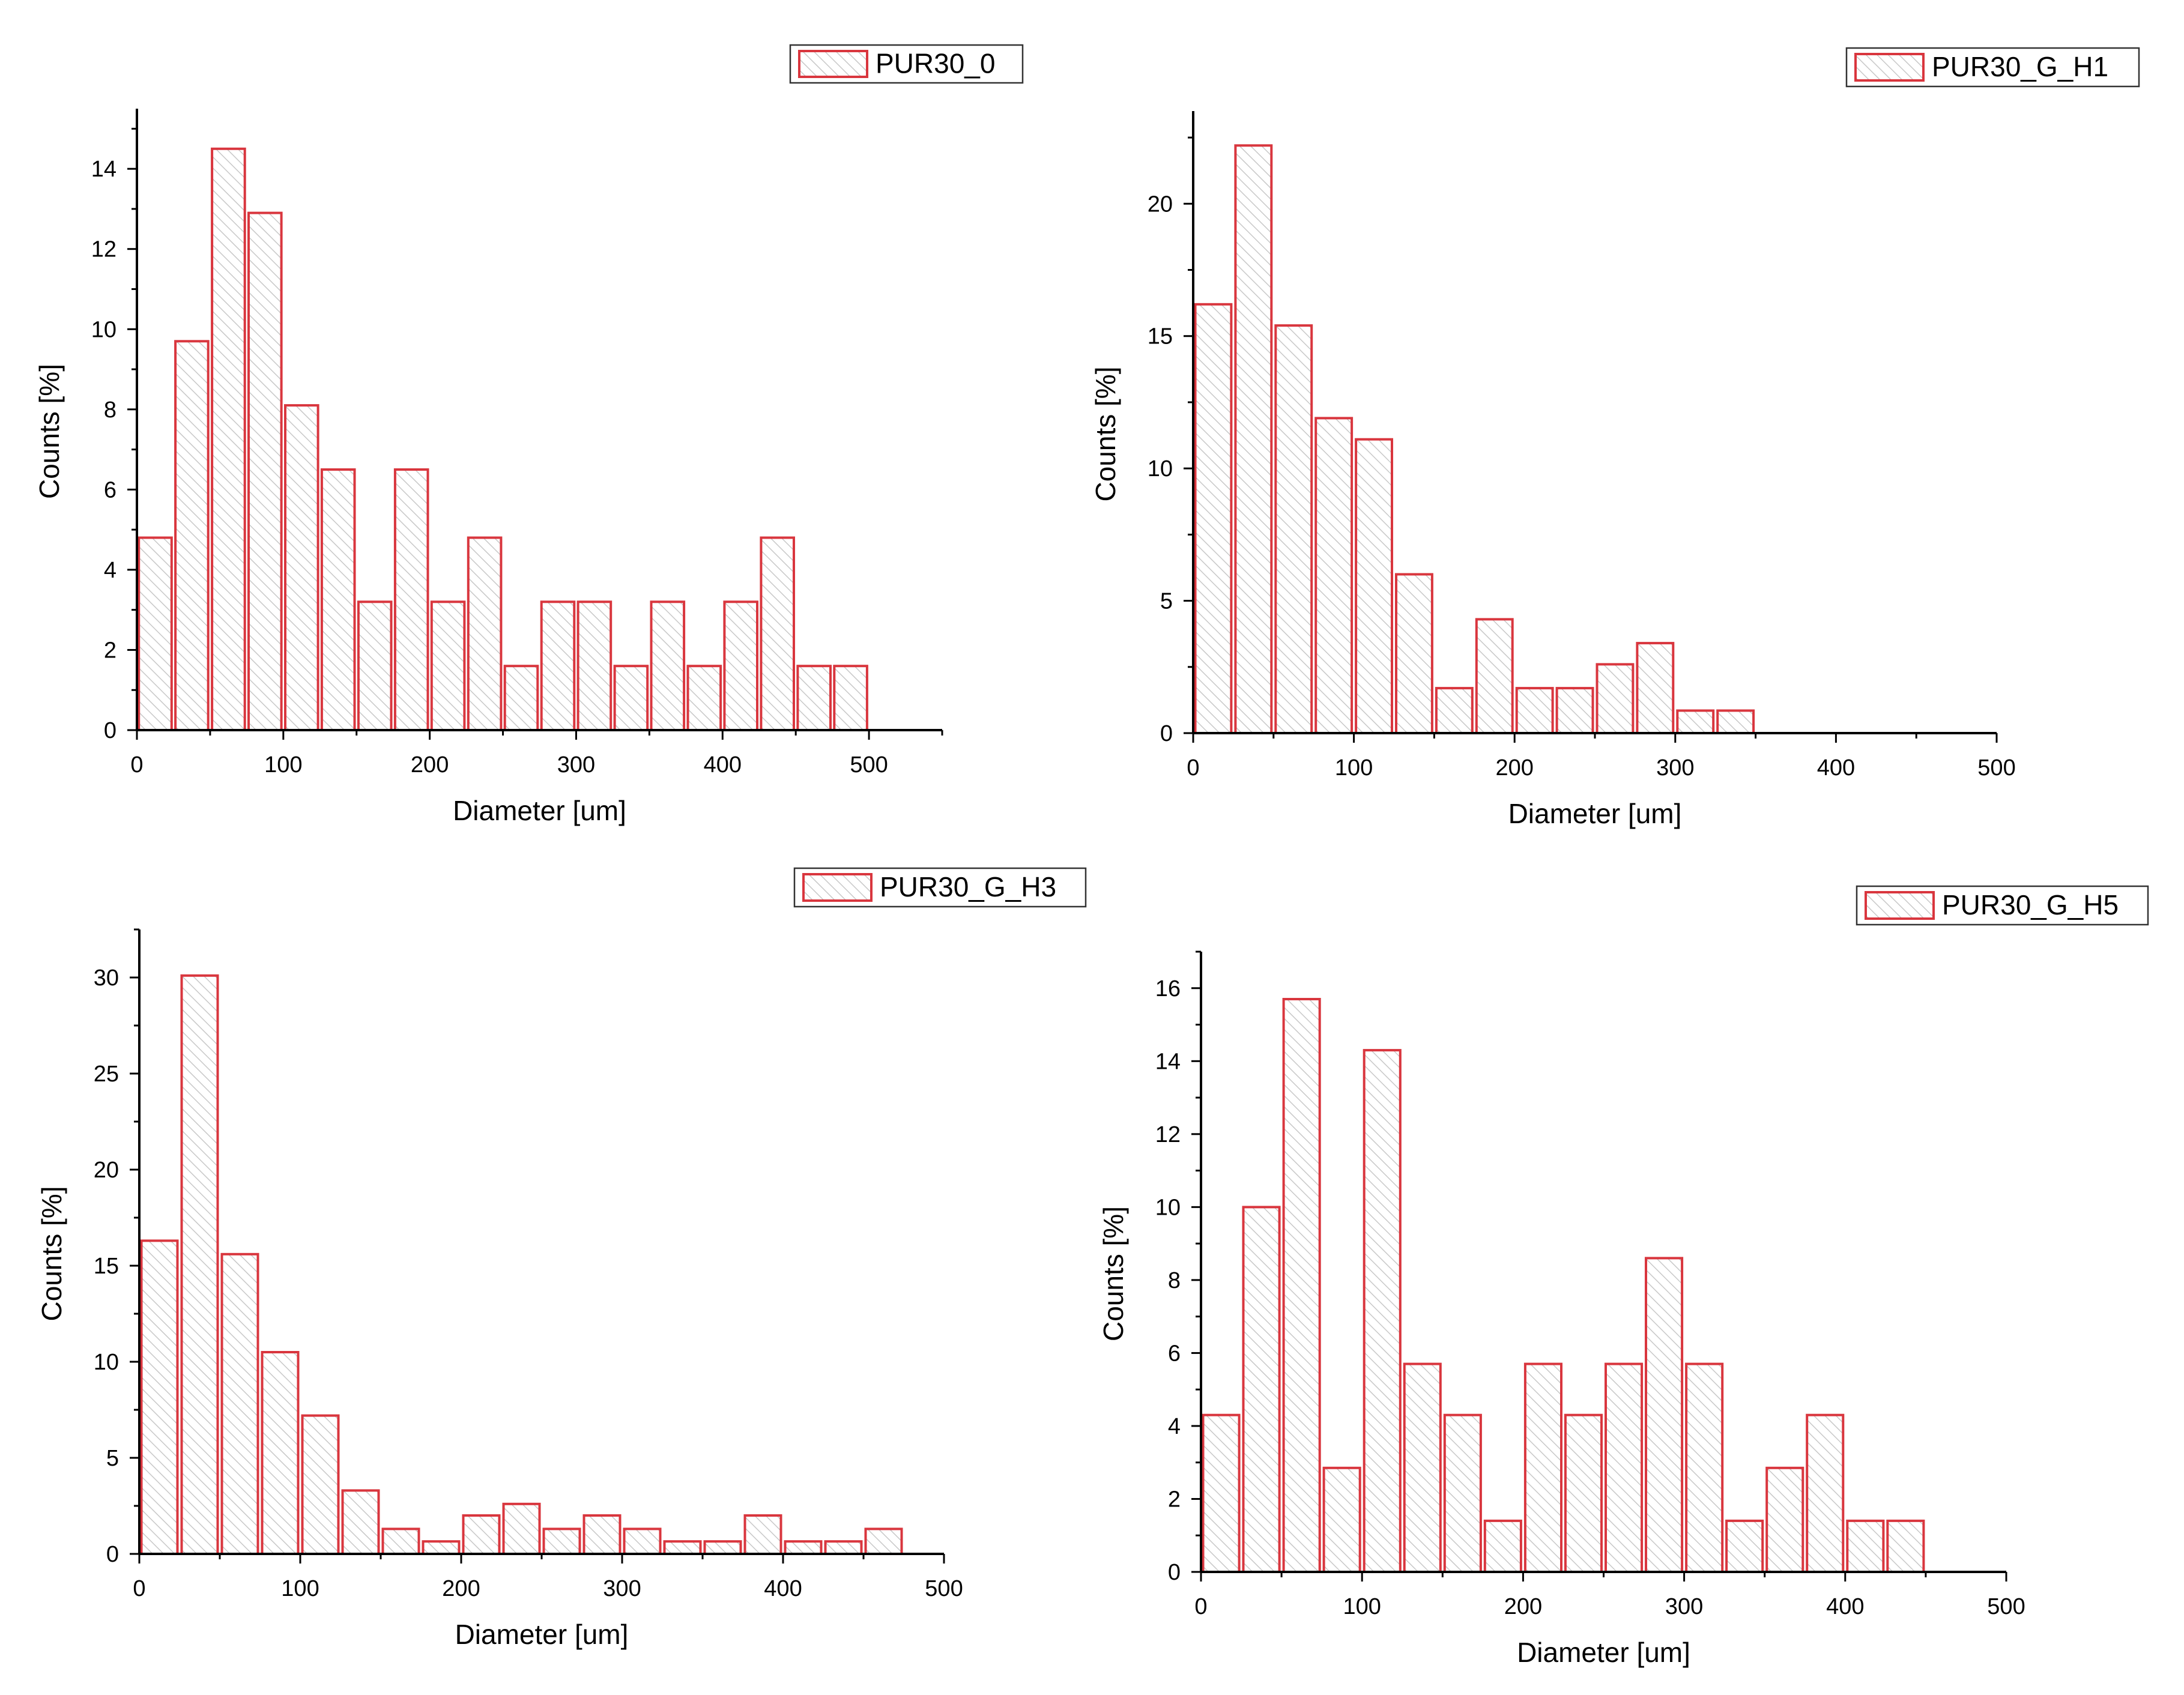 Image resolution: width=2184 pixels, height=1695 pixels. What do you see at coordinates (1168, 1061) in the screenshot?
I see `y-tick-label: 14` at bounding box center [1168, 1061].